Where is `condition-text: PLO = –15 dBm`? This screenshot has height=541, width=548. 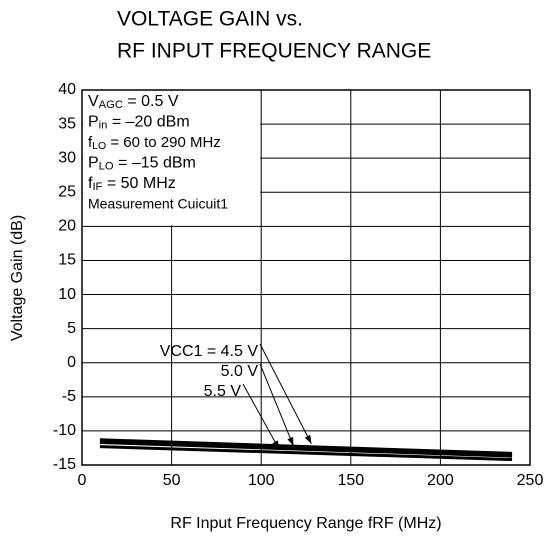
condition-text: PLO = –15 dBm is located at coordinates (142, 164).